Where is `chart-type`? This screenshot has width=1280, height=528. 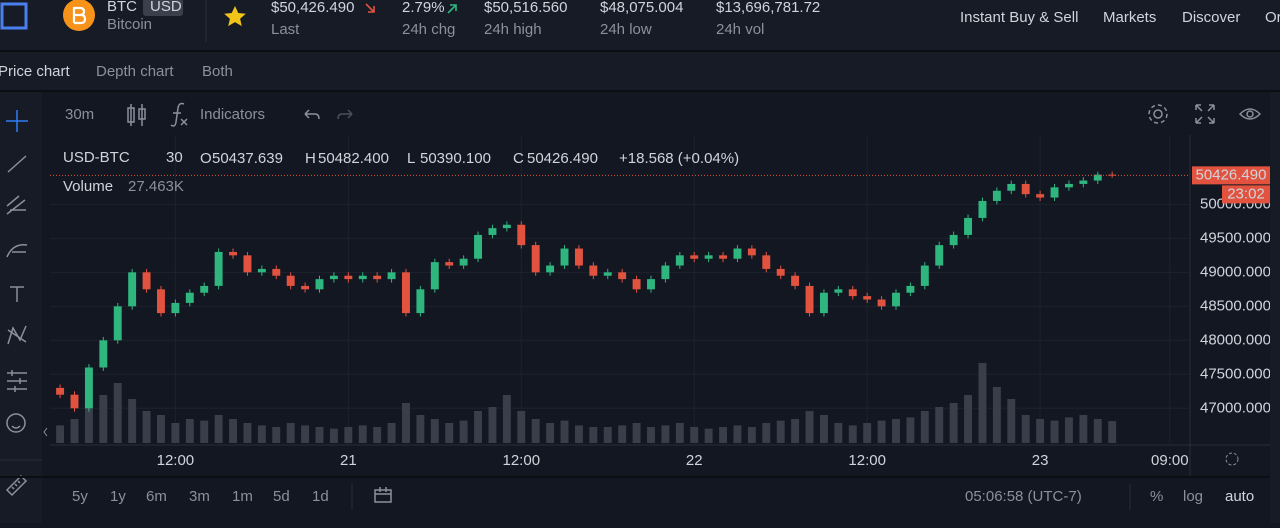
chart-type is located at coordinates (136, 115).